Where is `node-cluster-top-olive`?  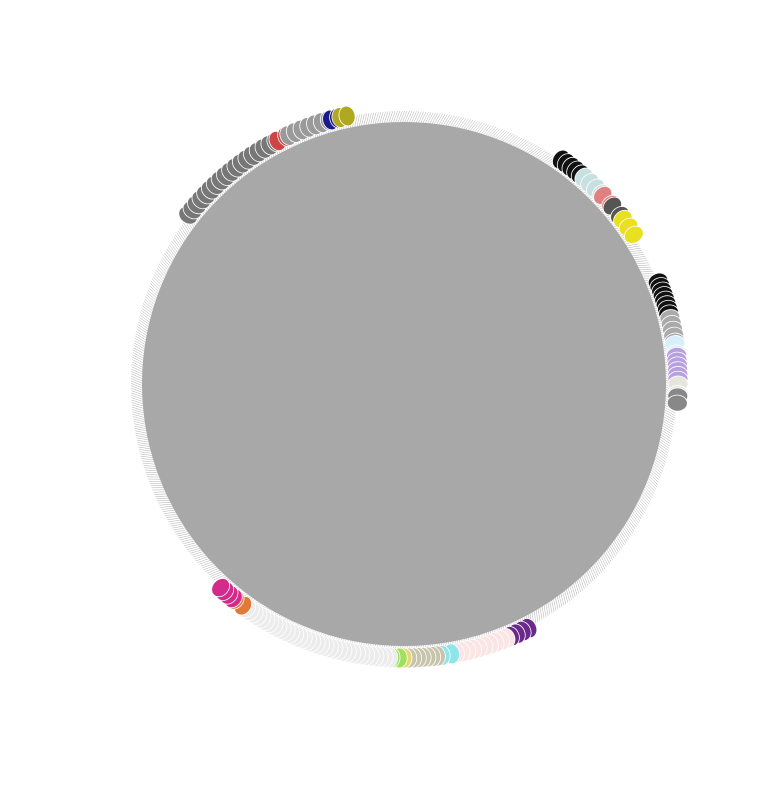
node-cluster-top-olive is located at coordinates (343, 116).